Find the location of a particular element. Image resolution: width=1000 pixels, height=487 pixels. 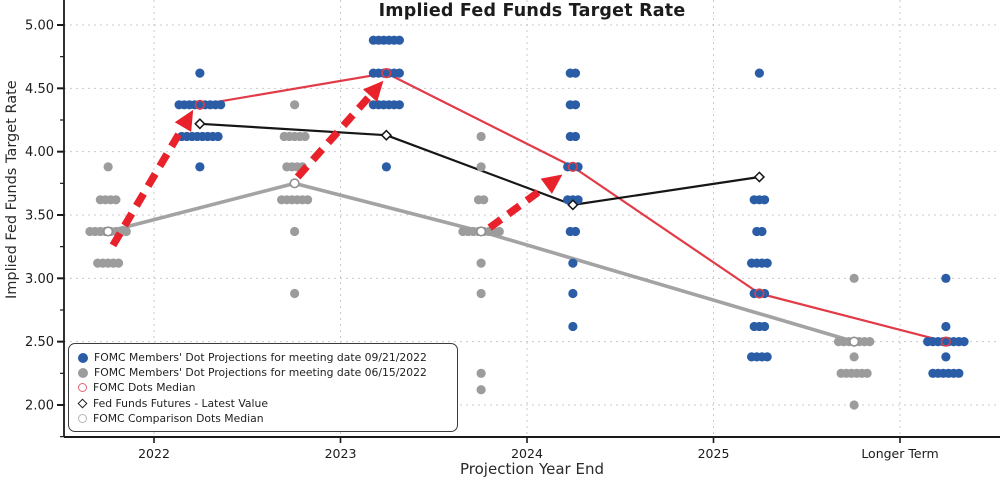

open-red-circle-icon is located at coordinates (82, 388).